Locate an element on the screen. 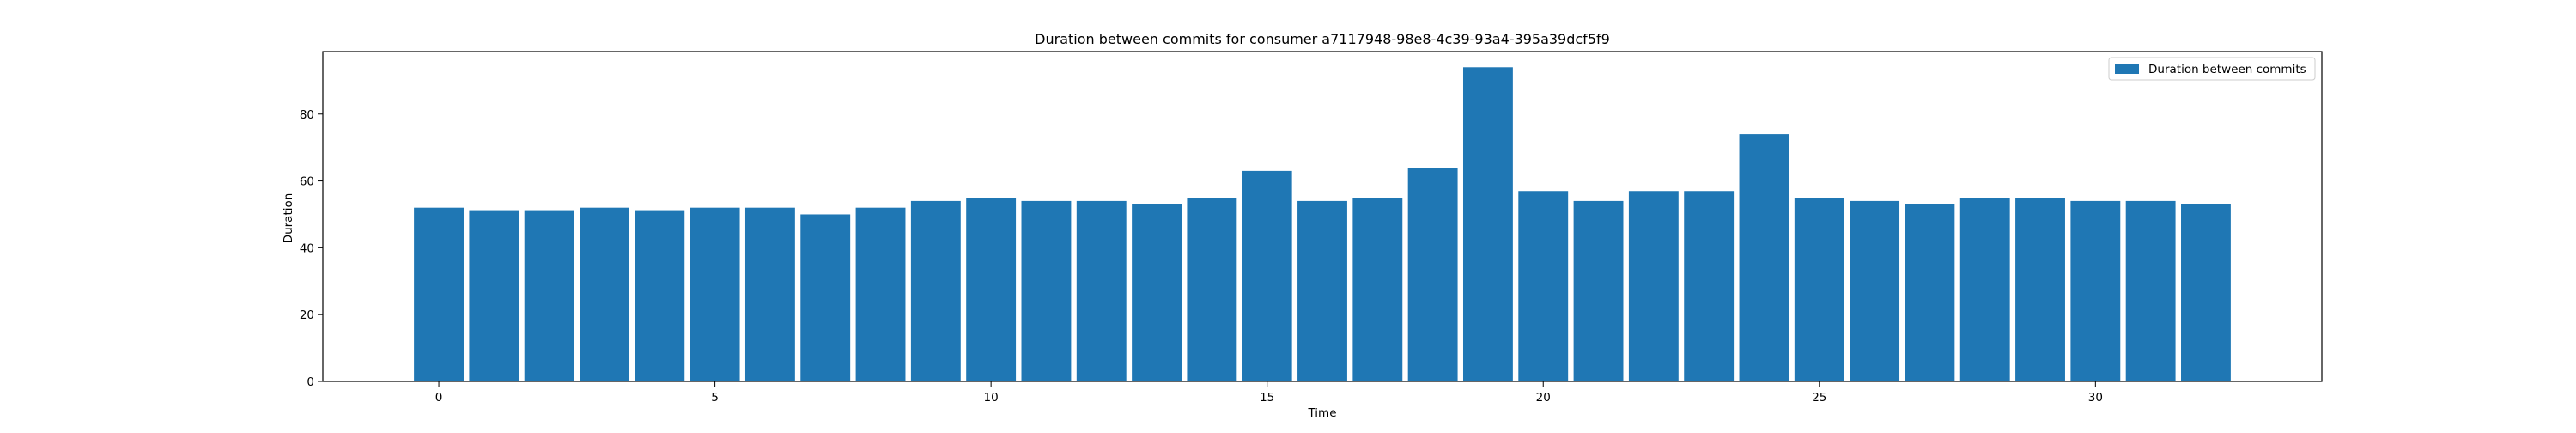 This screenshot has width=2576, height=433. x-tick-label: 10 is located at coordinates (991, 398).